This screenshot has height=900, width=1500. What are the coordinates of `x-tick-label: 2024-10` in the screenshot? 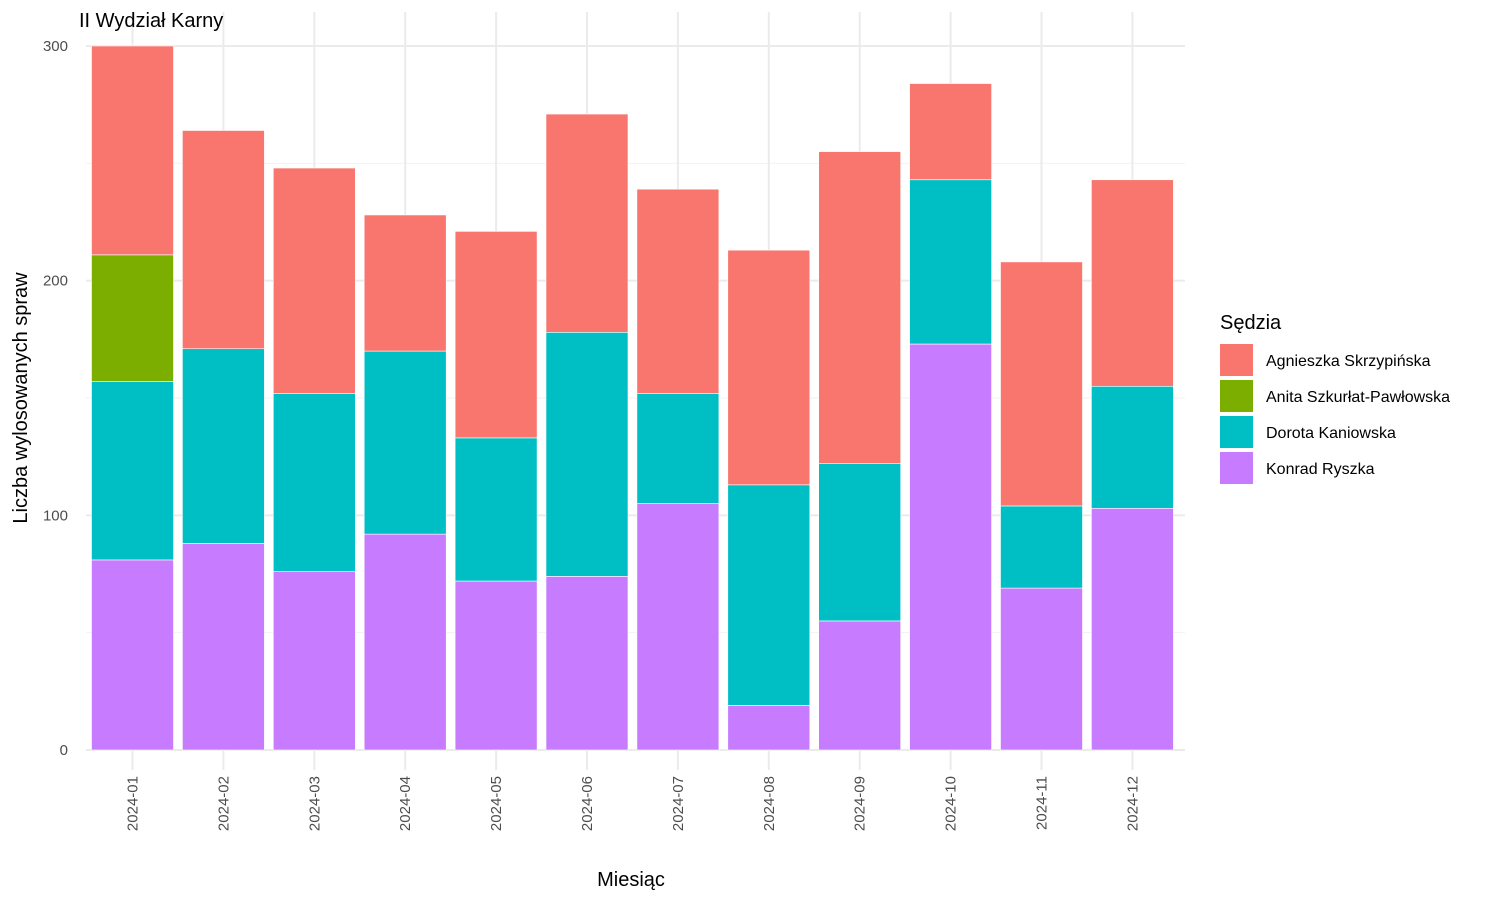 It's located at (951, 803).